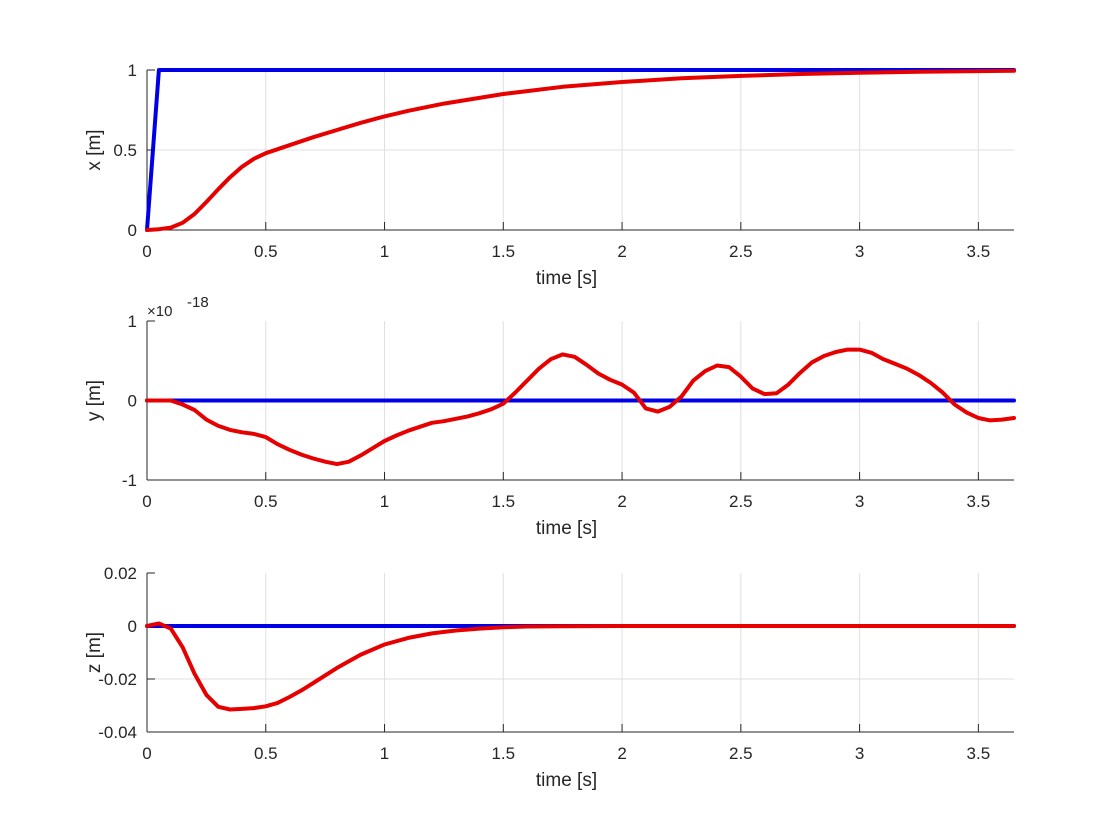 This screenshot has width=1120, height=840. I want to click on y-axis-label: x [m], so click(94, 149).